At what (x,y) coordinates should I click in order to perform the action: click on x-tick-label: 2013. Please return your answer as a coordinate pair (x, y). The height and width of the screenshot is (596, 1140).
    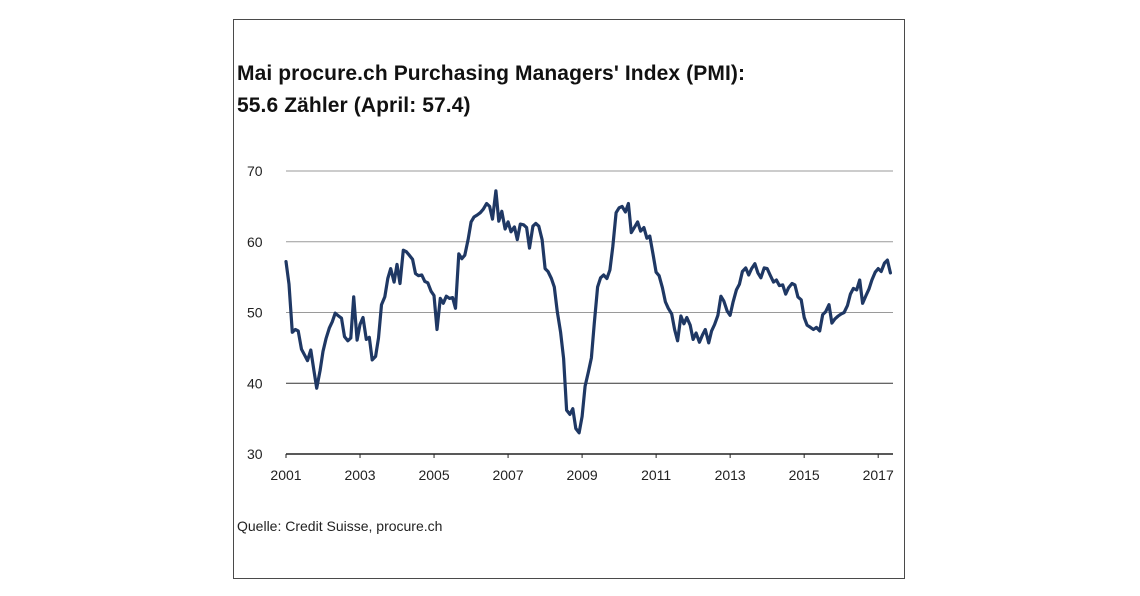
    Looking at the image, I should click on (730, 475).